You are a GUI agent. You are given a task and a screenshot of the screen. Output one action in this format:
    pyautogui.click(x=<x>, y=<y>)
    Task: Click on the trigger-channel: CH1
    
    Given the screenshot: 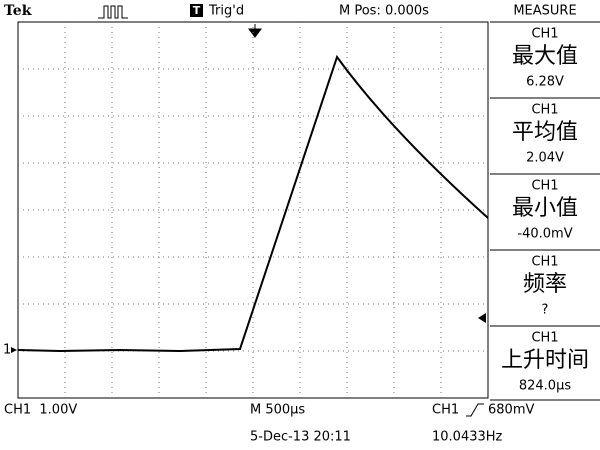 What is the action you would take?
    pyautogui.click(x=445, y=410)
    